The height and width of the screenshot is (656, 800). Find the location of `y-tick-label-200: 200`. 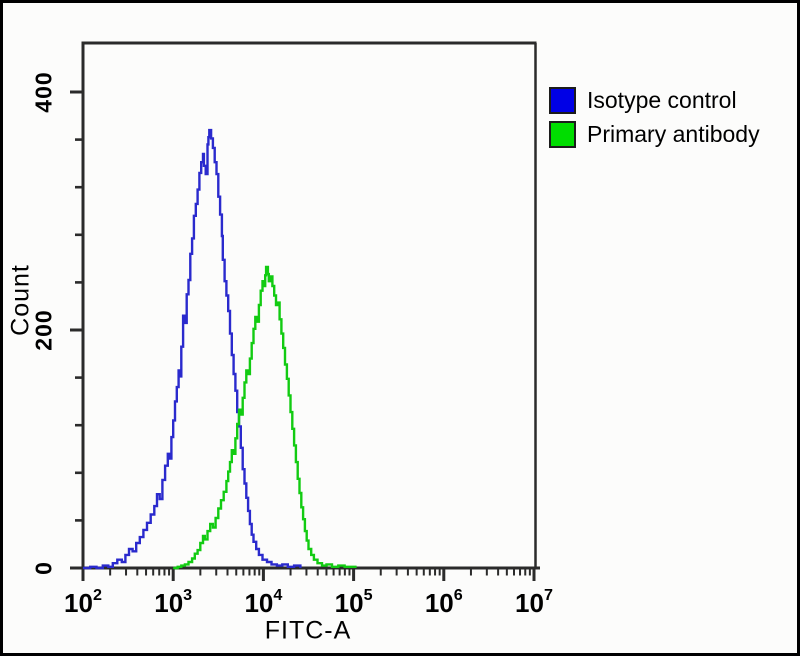

y-tick-label-200: 200 is located at coordinates (43, 330).